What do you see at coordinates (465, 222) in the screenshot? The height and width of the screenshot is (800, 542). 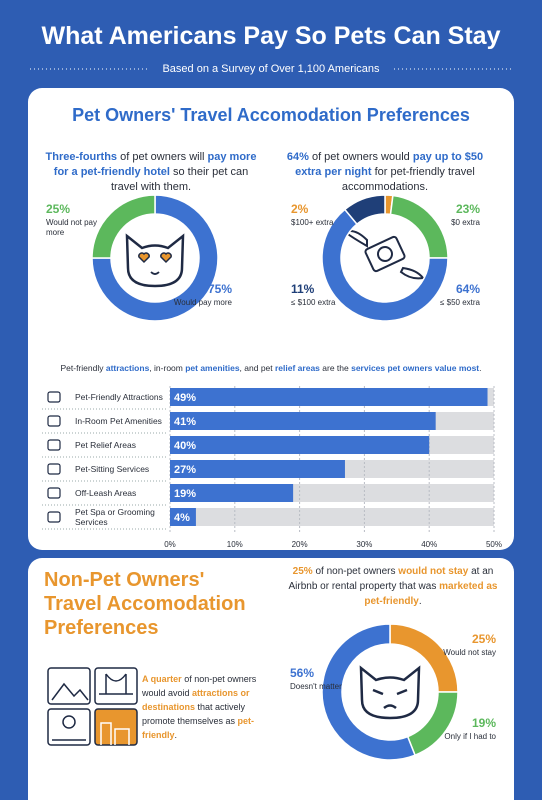 I see `segment-label: $0 extra` at bounding box center [465, 222].